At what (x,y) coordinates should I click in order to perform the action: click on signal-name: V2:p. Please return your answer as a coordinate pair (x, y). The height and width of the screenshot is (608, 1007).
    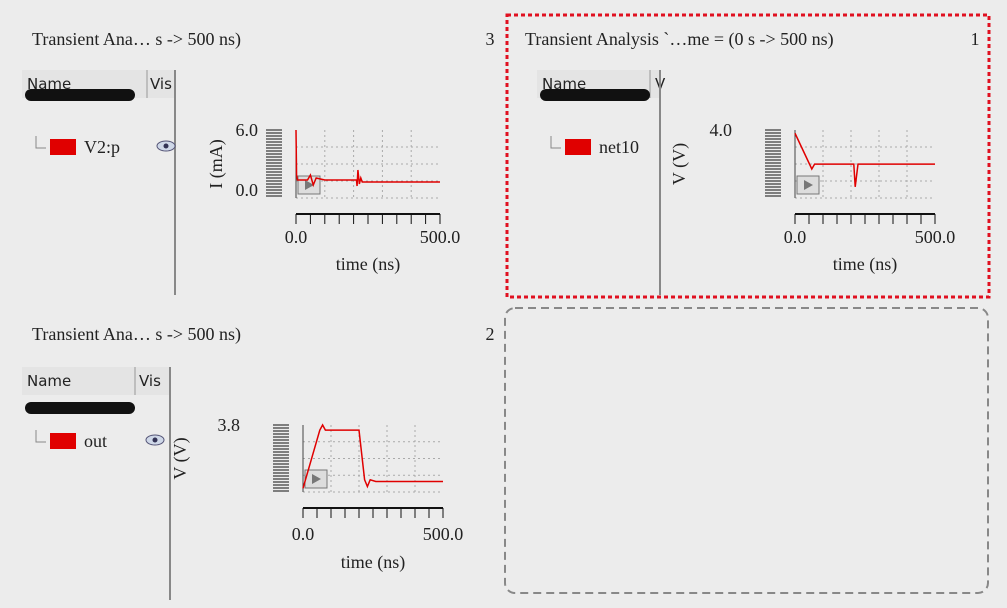
    Looking at the image, I should click on (102, 147).